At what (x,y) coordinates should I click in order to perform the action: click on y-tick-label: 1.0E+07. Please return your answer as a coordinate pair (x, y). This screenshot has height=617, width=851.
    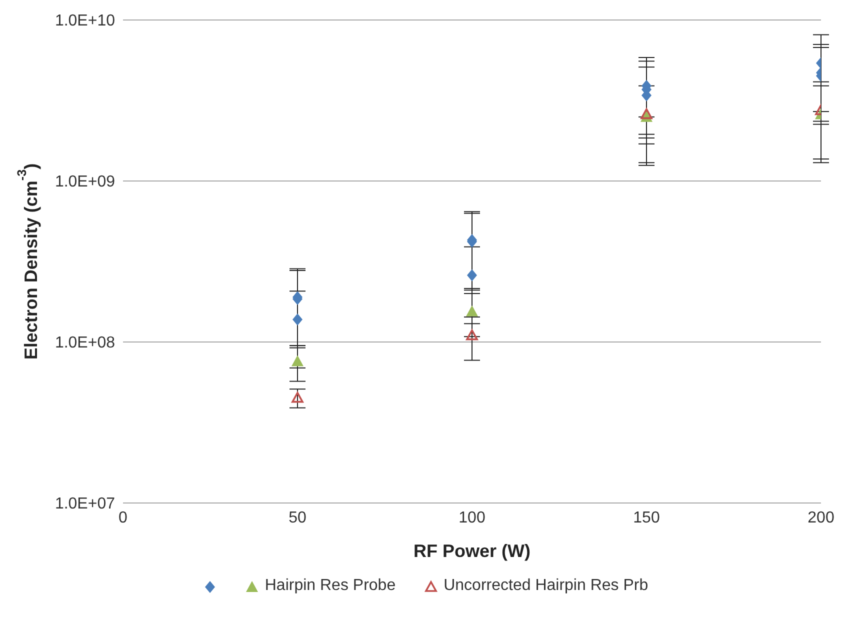
    Looking at the image, I should click on (85, 504).